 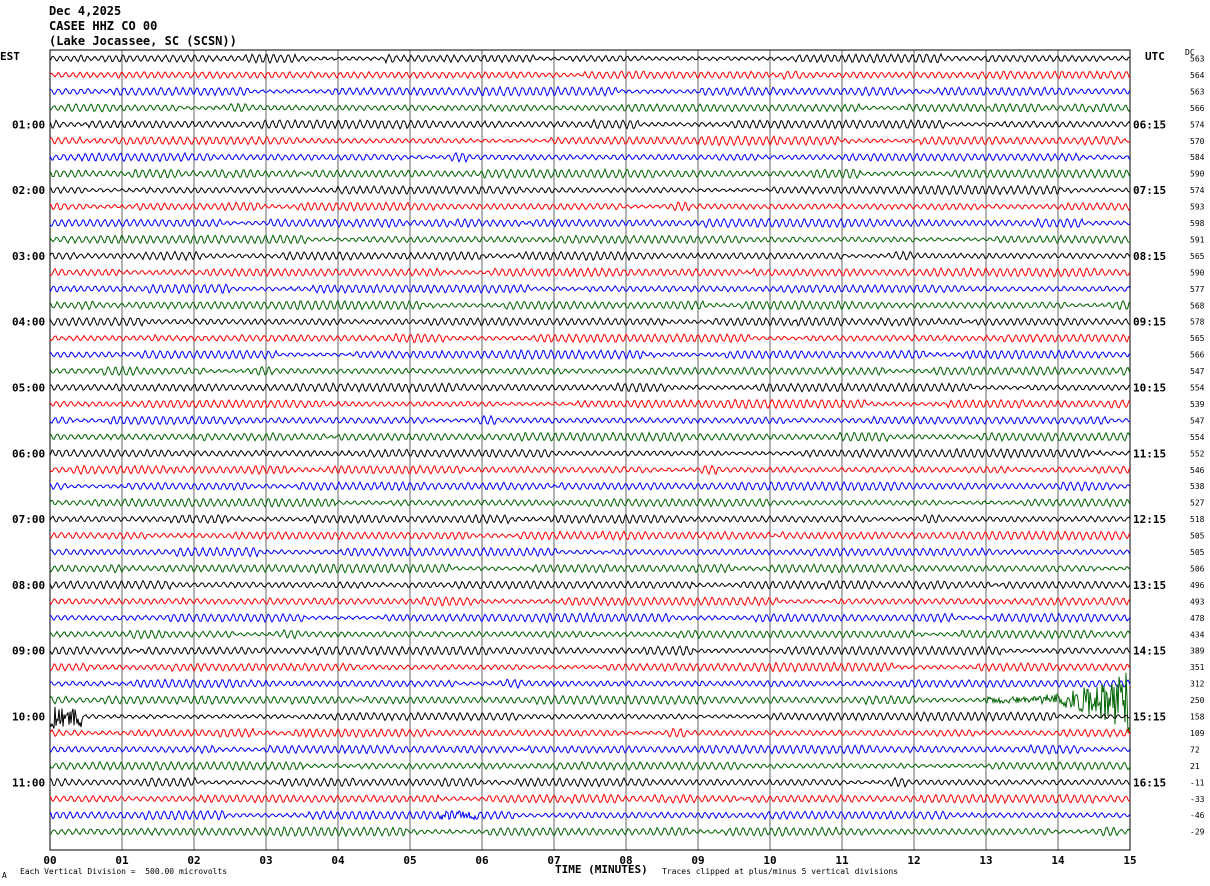 What do you see at coordinates (409, 860) in the screenshot?
I see `x-tick-label: 05` at bounding box center [409, 860].